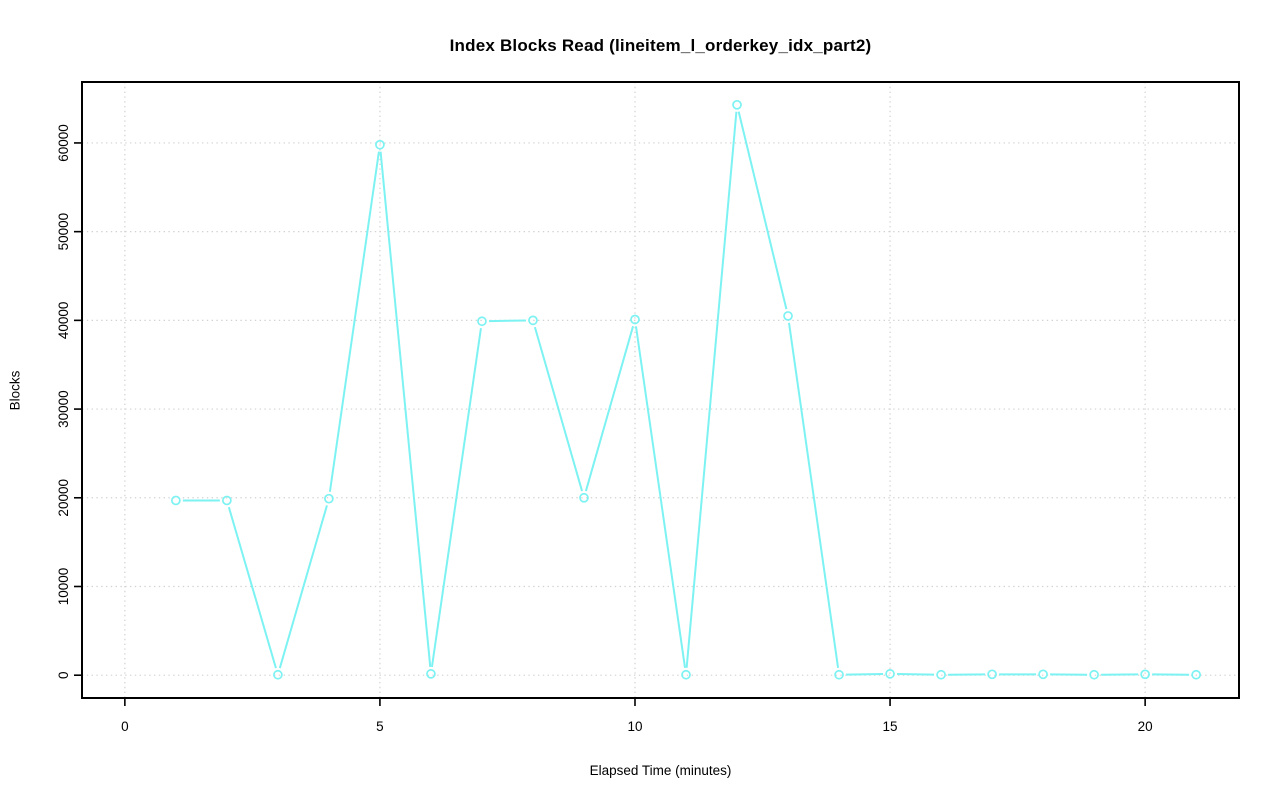  I want to click on y-tick-label: 0, so click(63, 675).